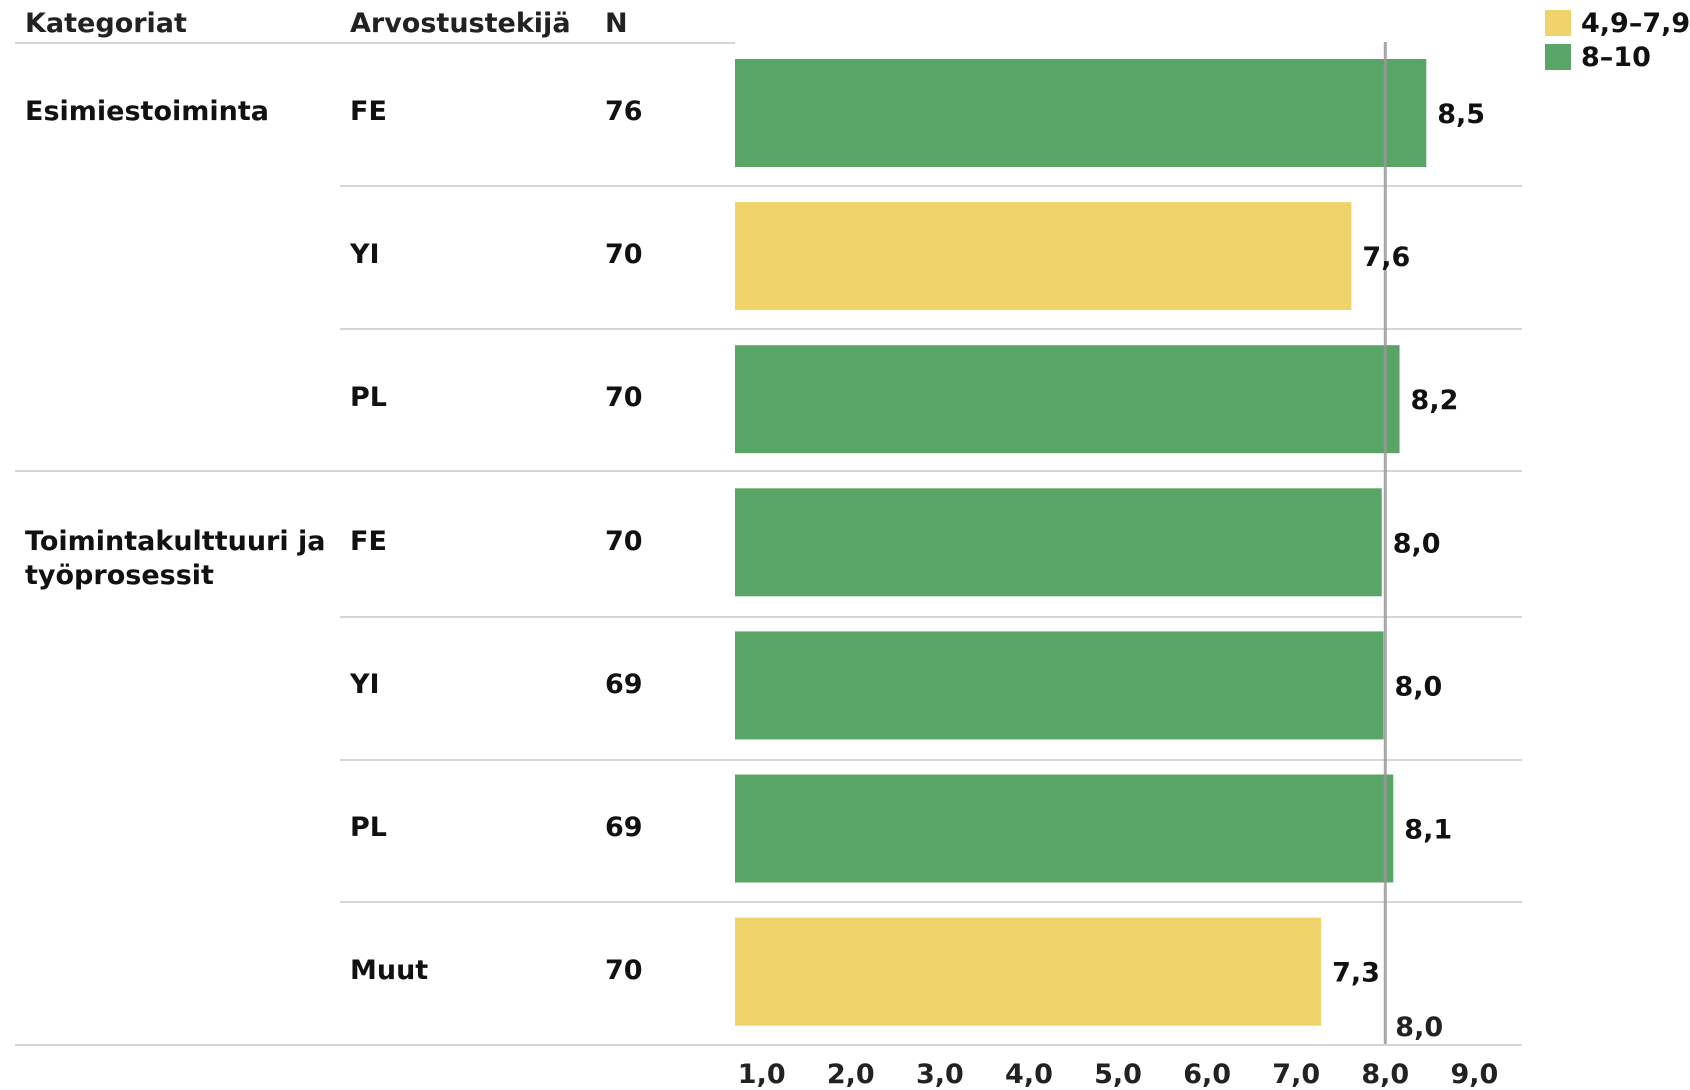 The height and width of the screenshot is (1090, 1690). Describe the element at coordinates (1118, 1074) in the screenshot. I see `x-tick-label: 5,0` at that location.